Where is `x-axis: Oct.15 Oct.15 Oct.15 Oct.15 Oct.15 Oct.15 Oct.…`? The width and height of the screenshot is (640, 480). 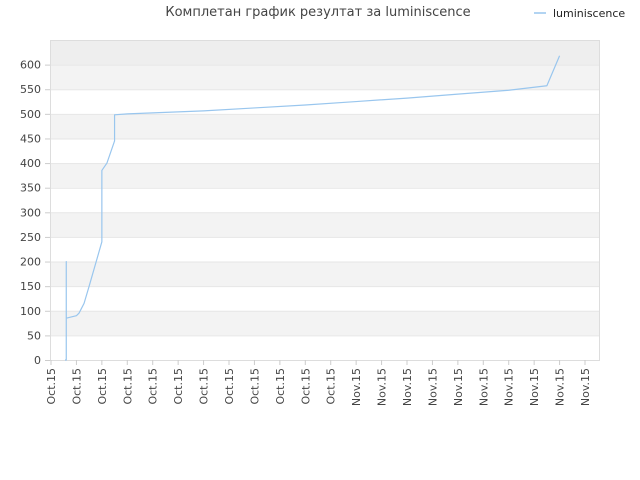
x-axis: Oct.15 Oct.15 Oct.15 Oct.15 Oct.15 Oct.15 Oct.… is located at coordinates (318, 383).